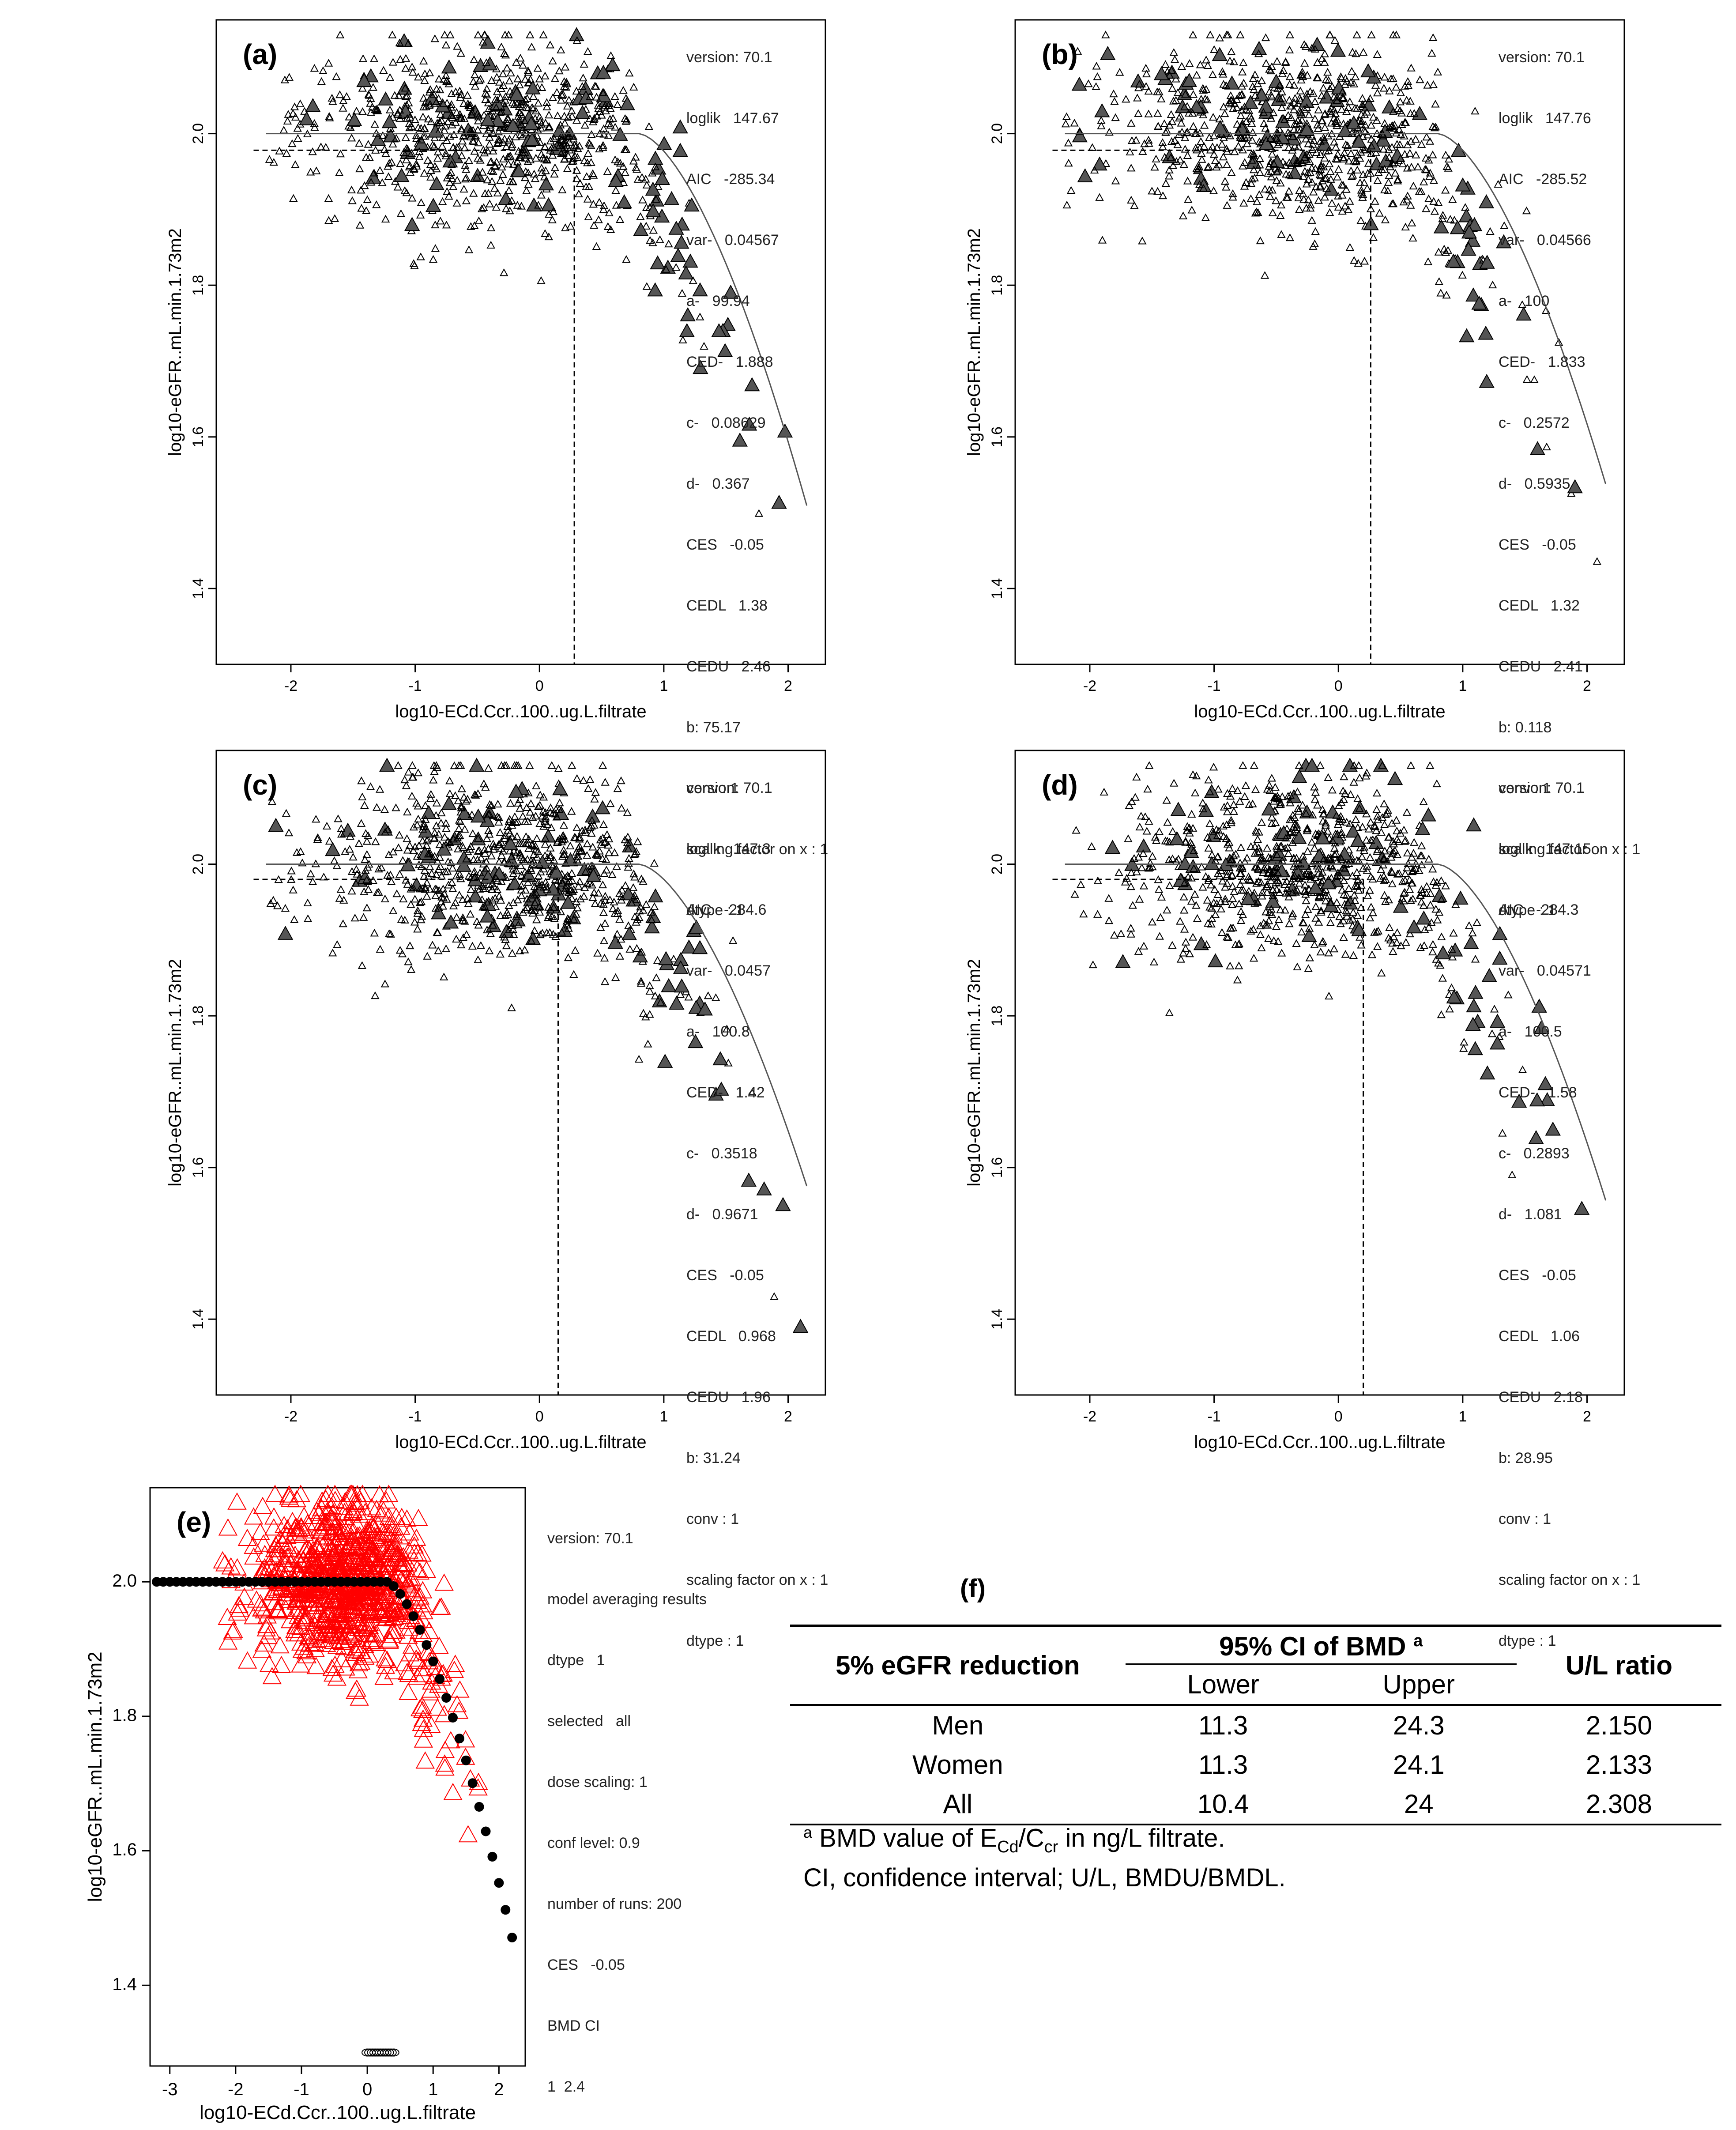 The image size is (1736, 2130). Describe the element at coordinates (1530, 1214) in the screenshot. I see `param-line: d- 1.081` at that location.